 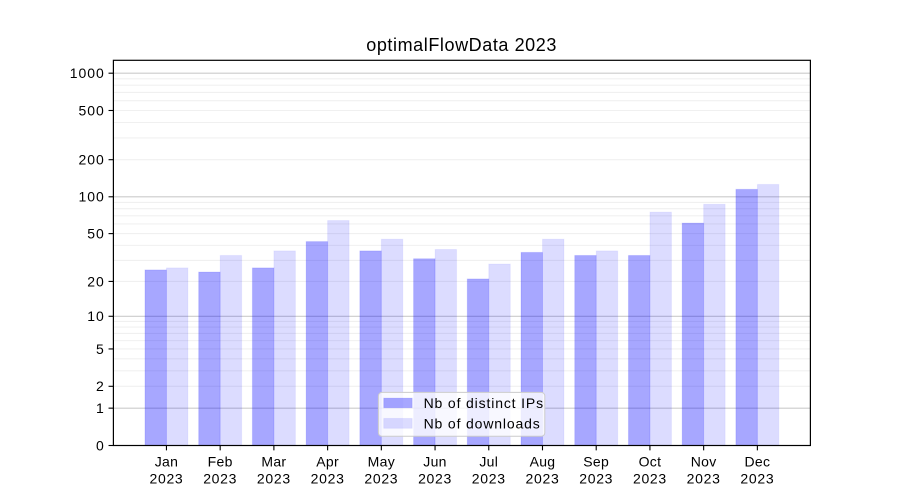 What do you see at coordinates (91, 160) in the screenshot?
I see `svg-text: 200` at bounding box center [91, 160].